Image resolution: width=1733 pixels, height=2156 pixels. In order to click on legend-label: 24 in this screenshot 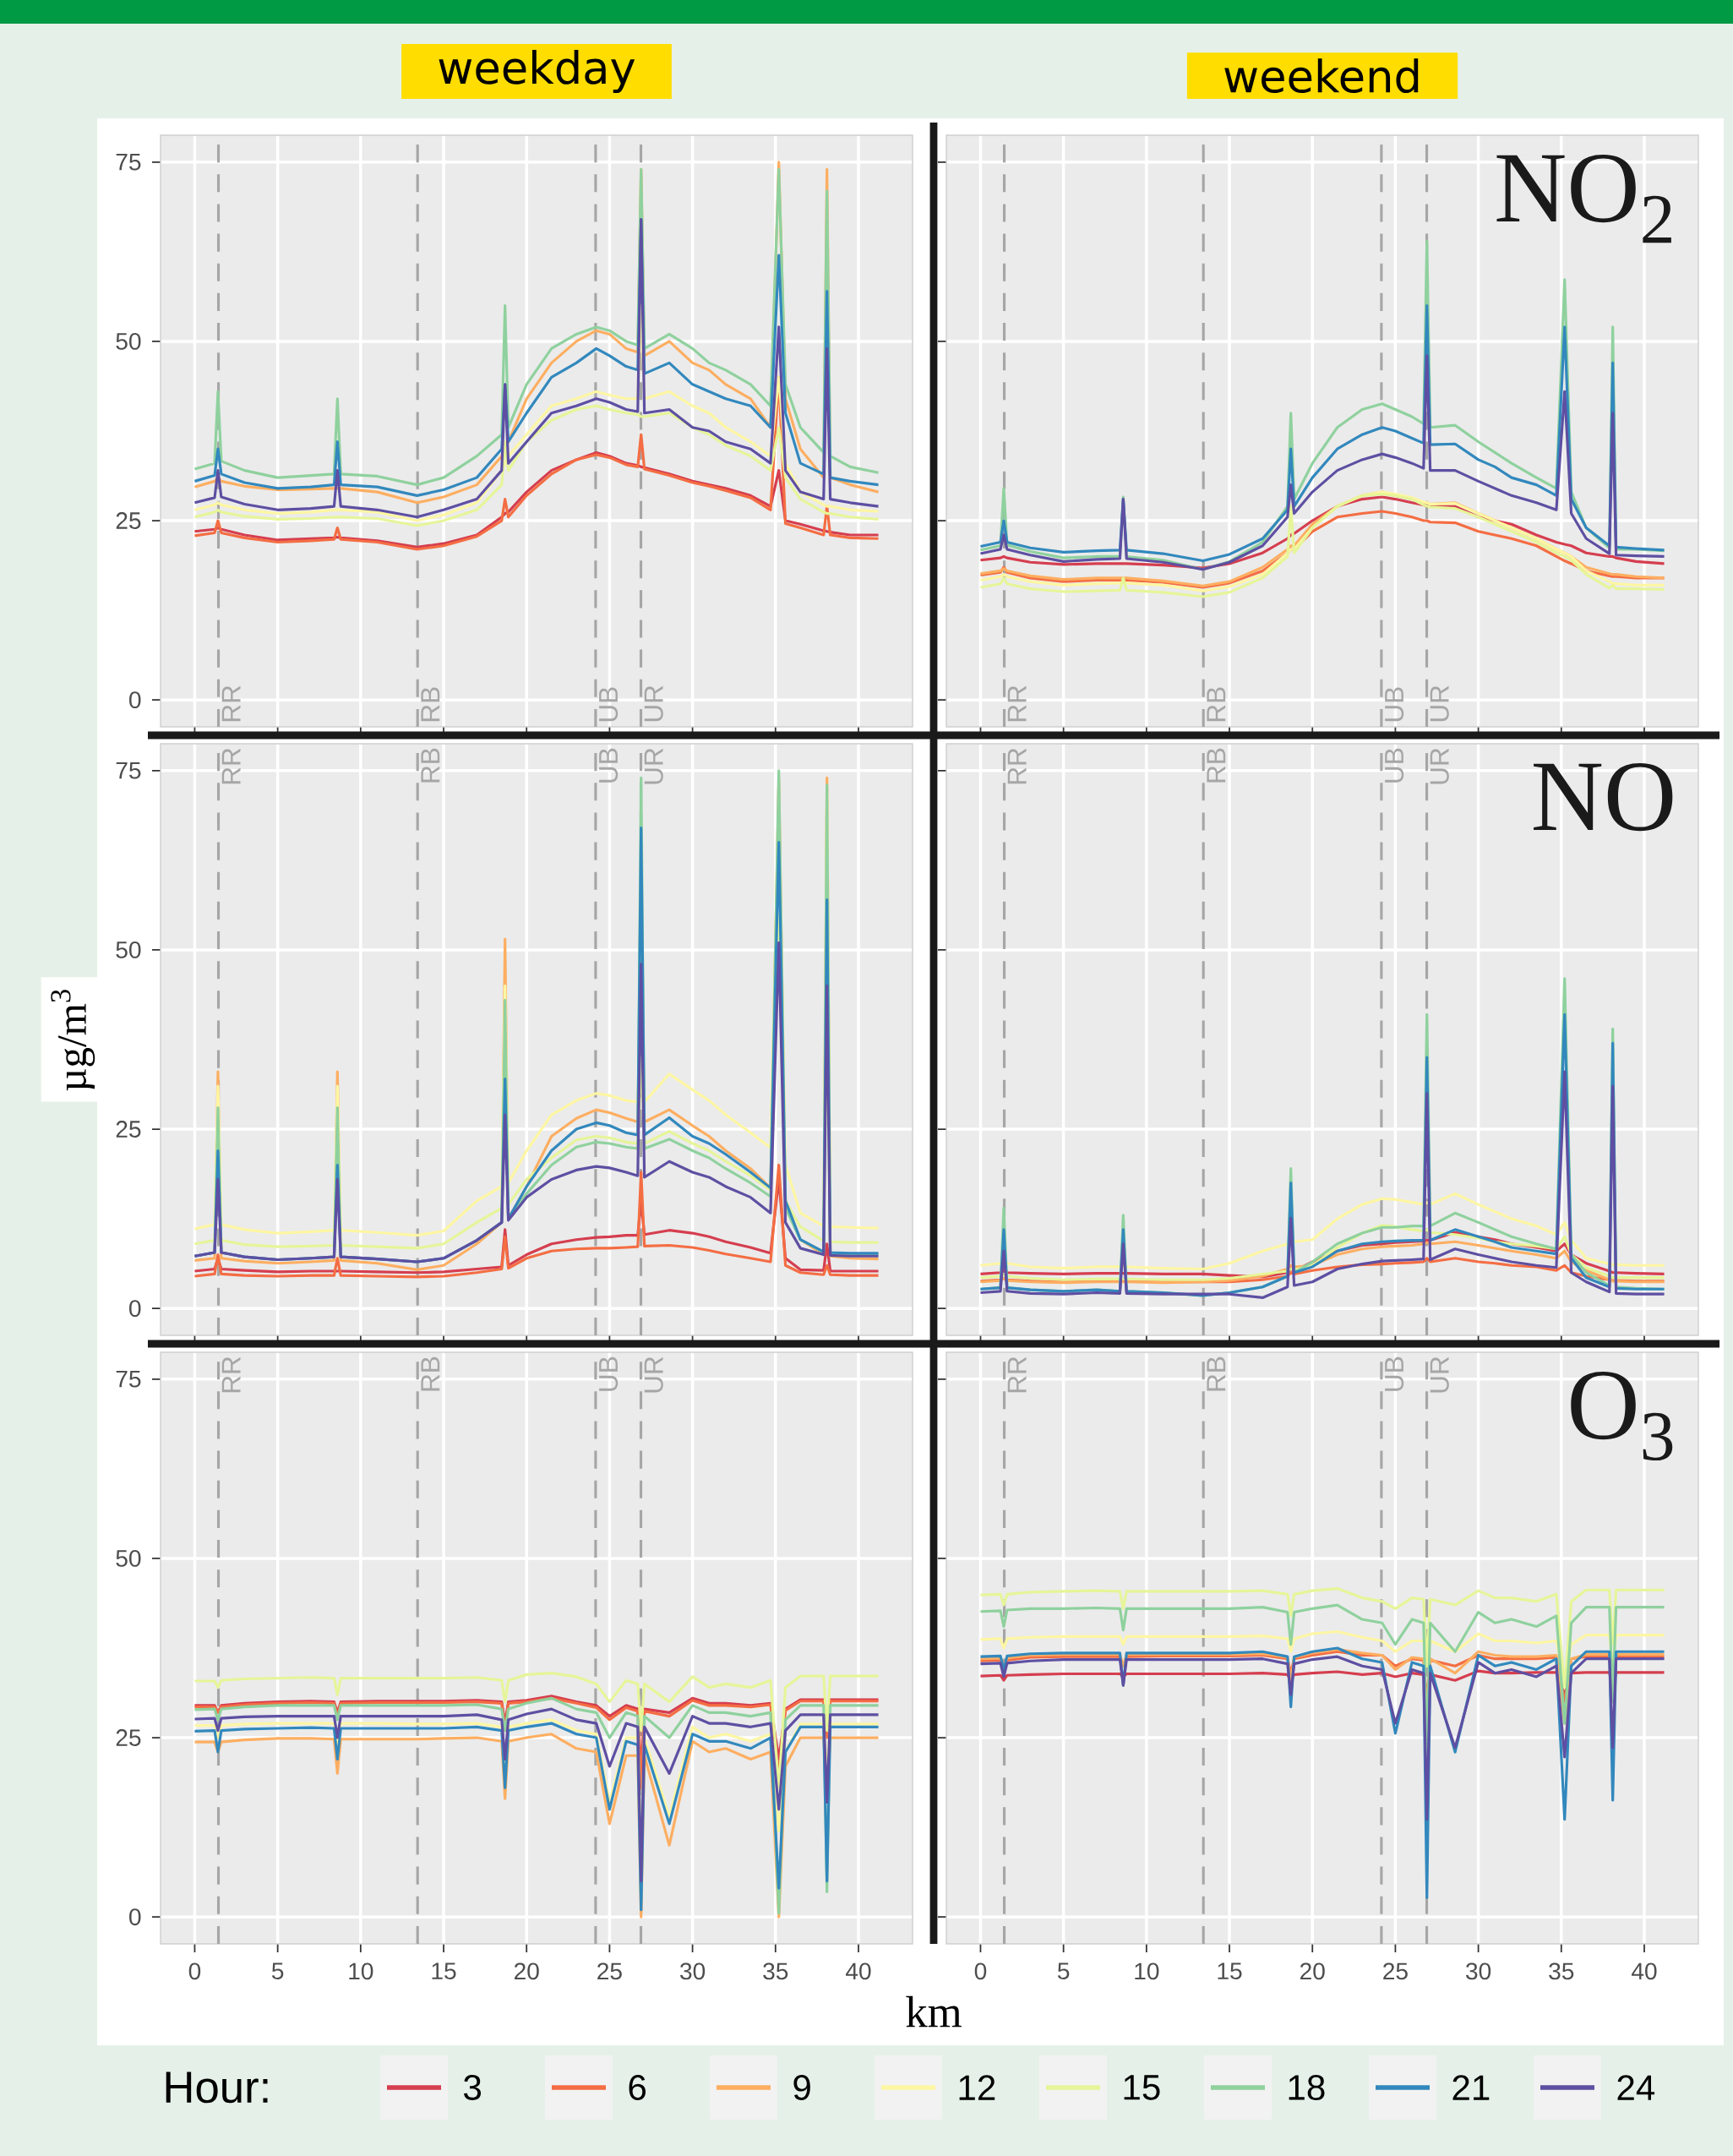, I will do `click(1636, 2087)`.